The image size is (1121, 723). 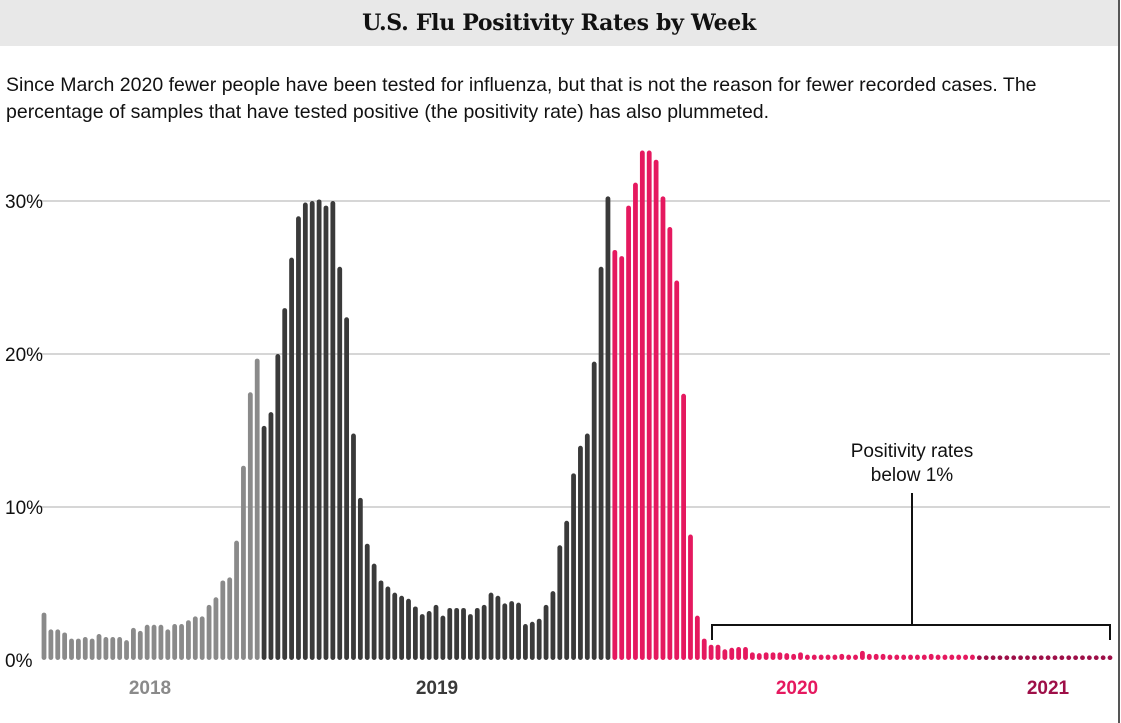 I want to click on title-bar: U.S. Flu Positivity Rates by Week, so click(x=559, y=23).